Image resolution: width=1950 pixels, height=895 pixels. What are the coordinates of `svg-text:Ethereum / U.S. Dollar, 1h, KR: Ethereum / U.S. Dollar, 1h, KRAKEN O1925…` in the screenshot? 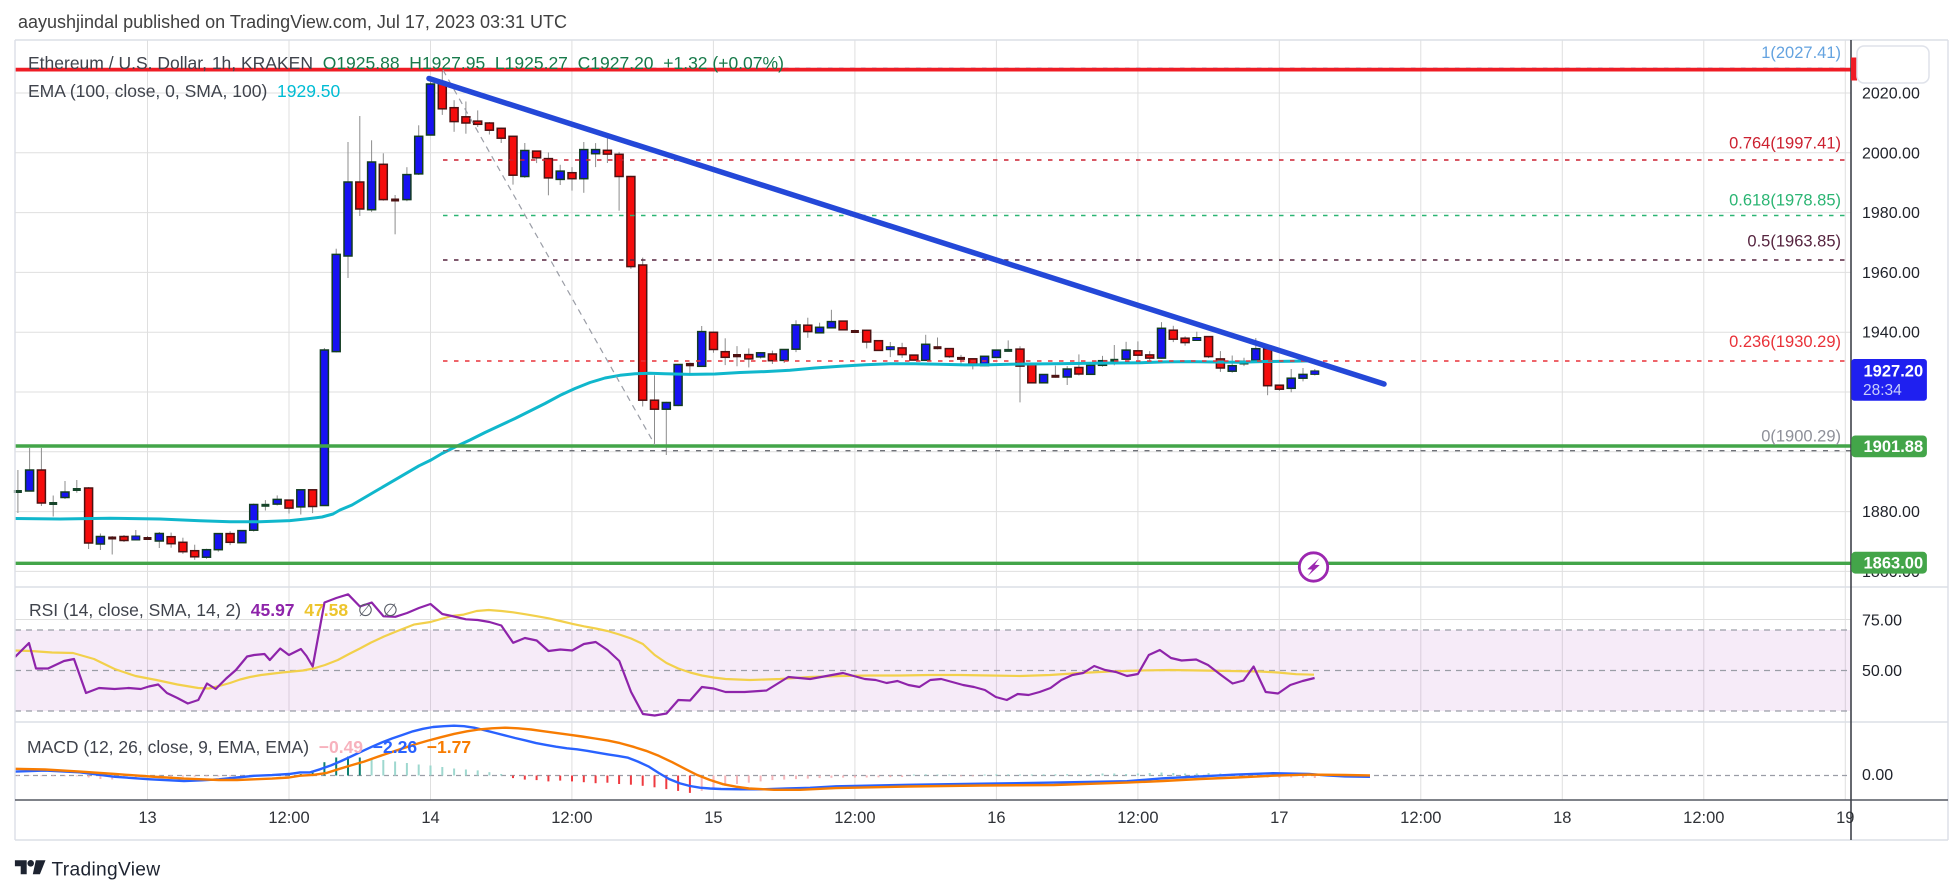 It's located at (406, 63).